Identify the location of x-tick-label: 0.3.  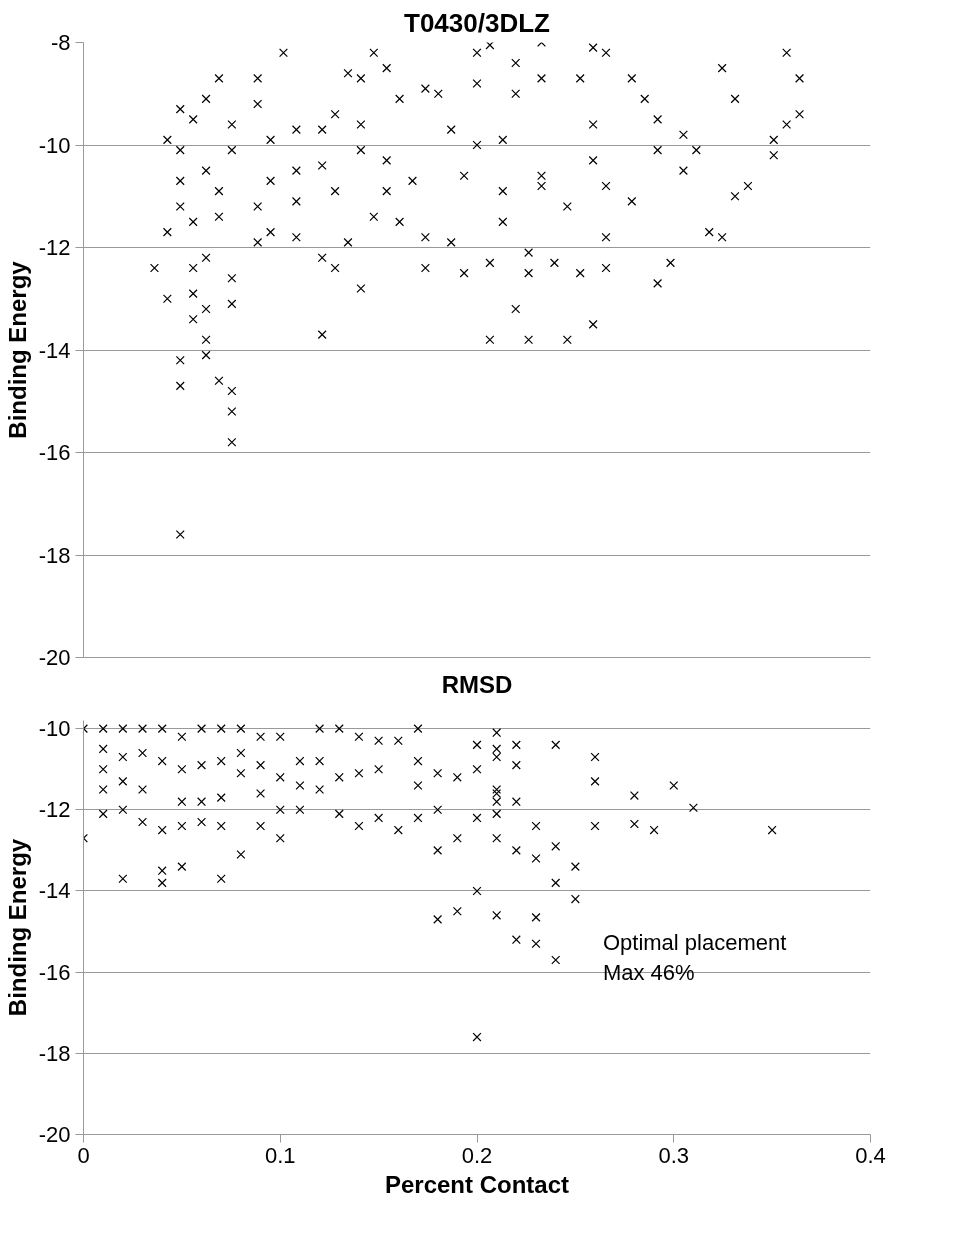
(674, 1155).